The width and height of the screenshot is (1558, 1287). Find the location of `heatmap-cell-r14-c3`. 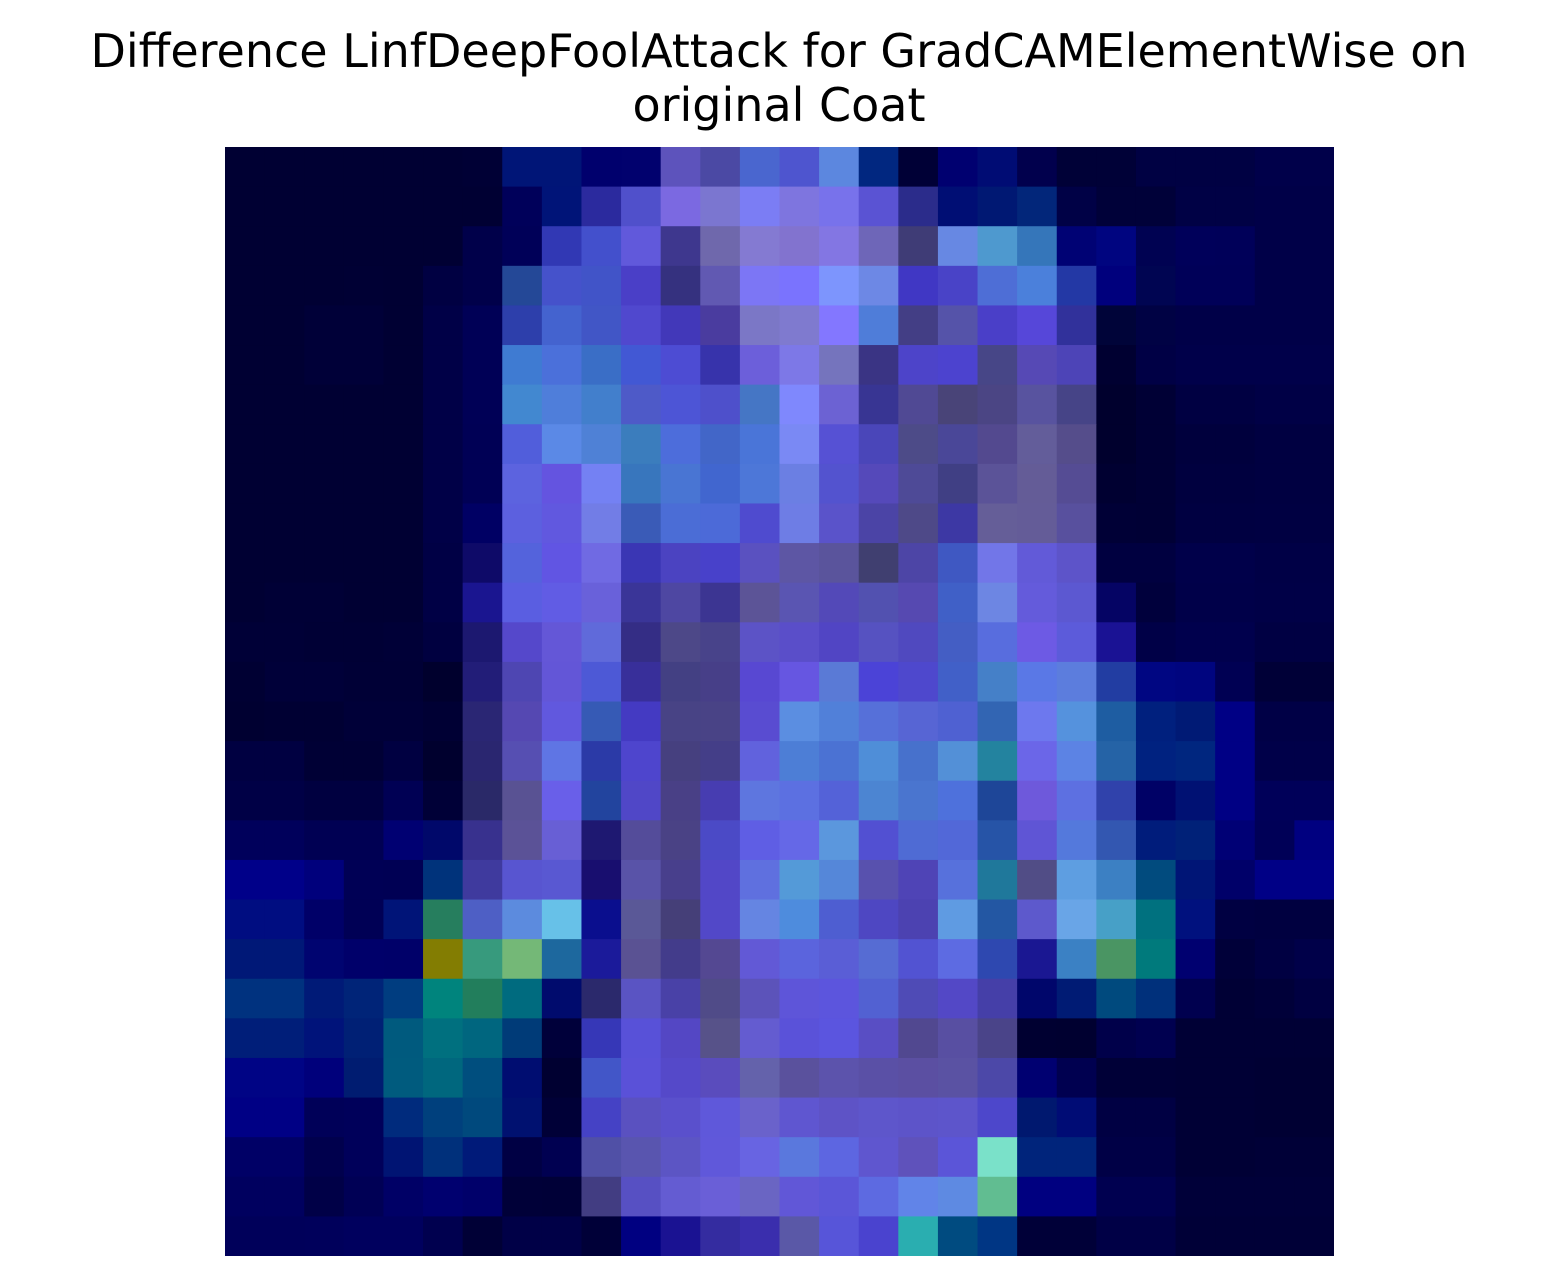

heatmap-cell-r14-c3 is located at coordinates (364, 721).